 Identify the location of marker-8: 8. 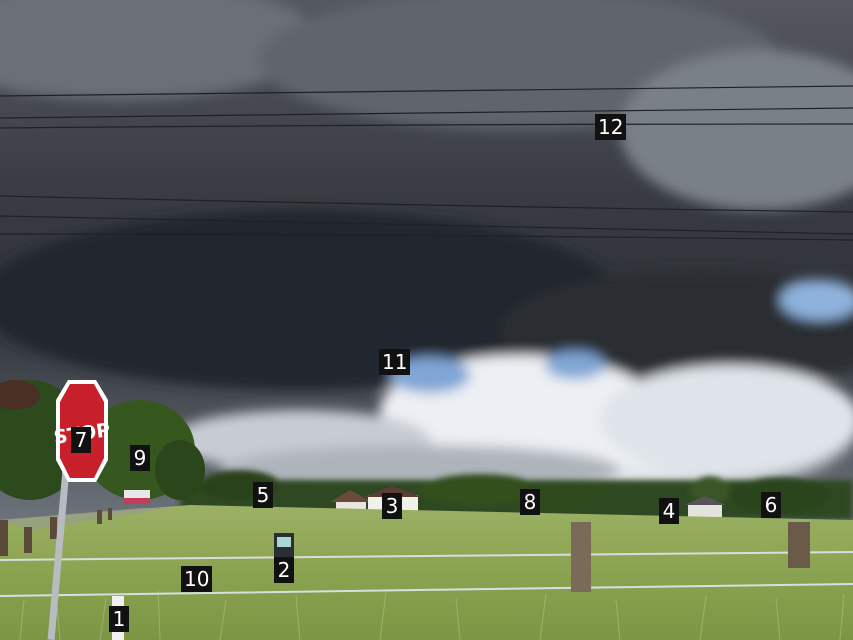
(530, 502).